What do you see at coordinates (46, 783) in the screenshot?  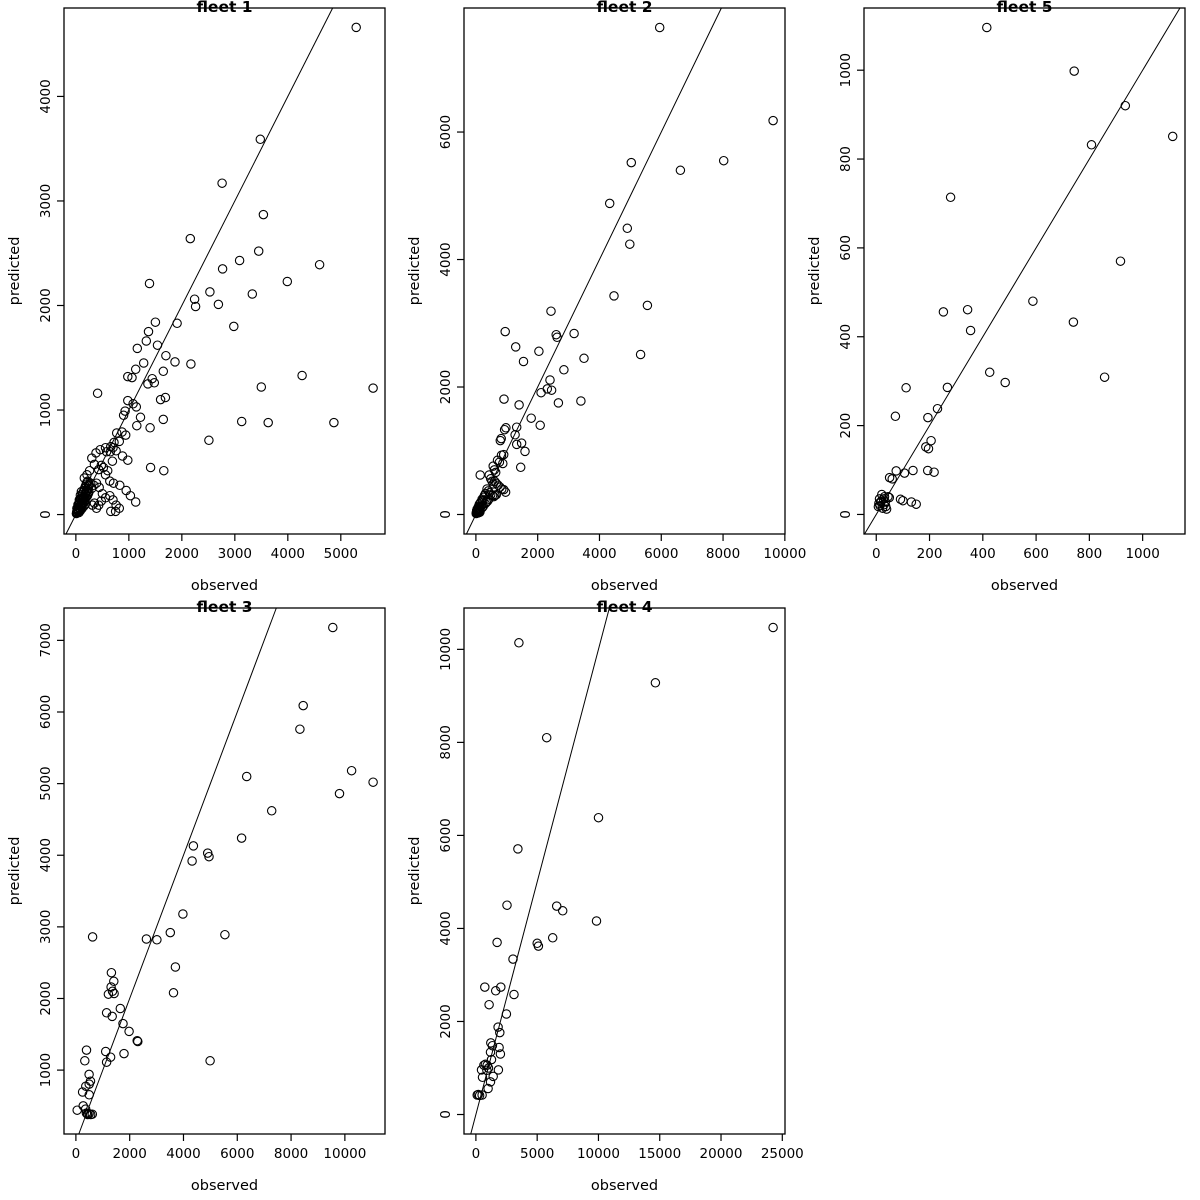 I see `y-tick-label: 5000` at bounding box center [46, 783].